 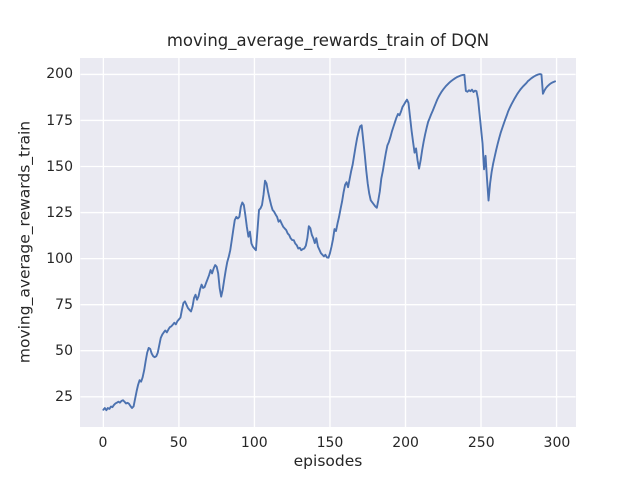 What do you see at coordinates (59, 258) in the screenshot?
I see `y-tick-label: 100` at bounding box center [59, 258].